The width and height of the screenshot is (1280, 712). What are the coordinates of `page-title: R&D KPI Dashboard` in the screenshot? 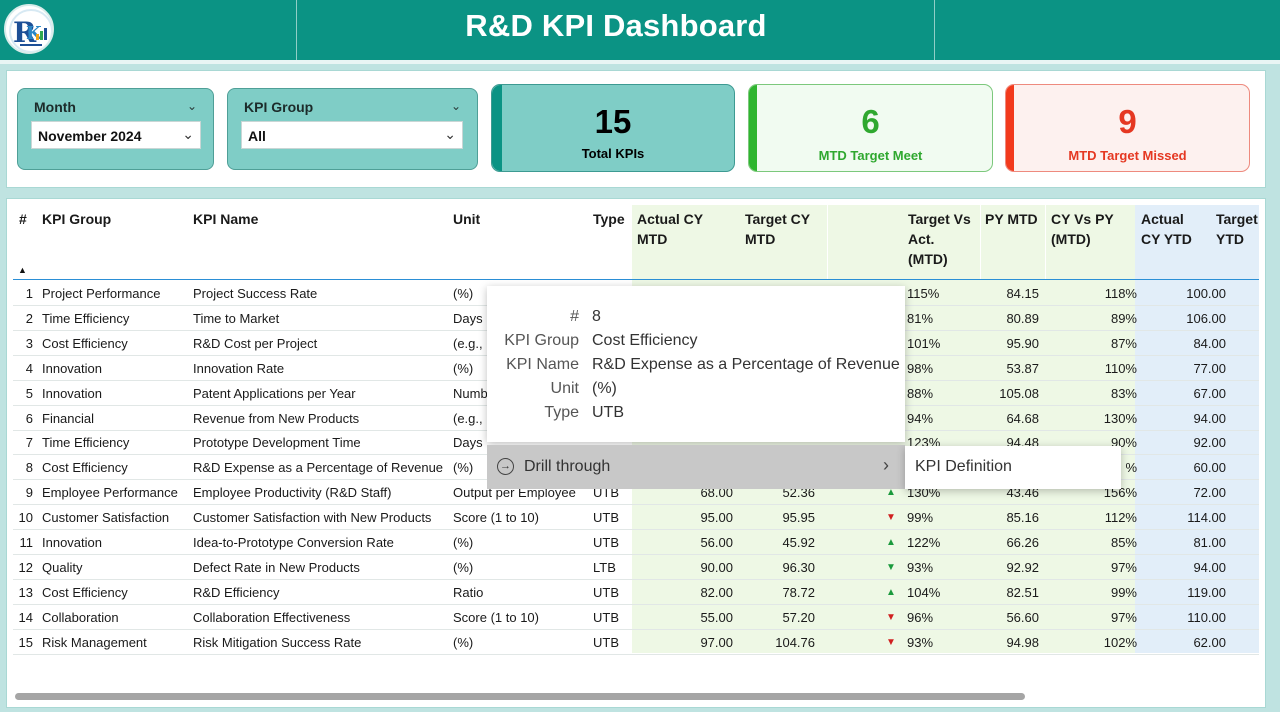 It's located at (616, 25).